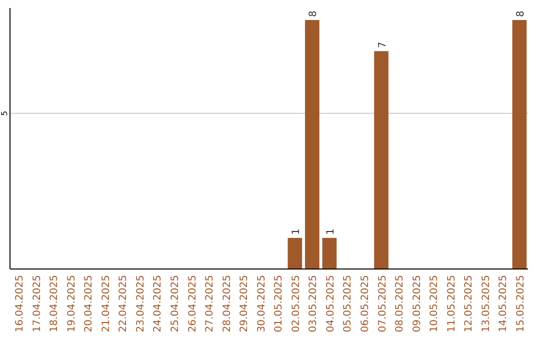  Describe the element at coordinates (279, 303) in the screenshot. I see `x-tick-label: 01.05.2025` at that location.